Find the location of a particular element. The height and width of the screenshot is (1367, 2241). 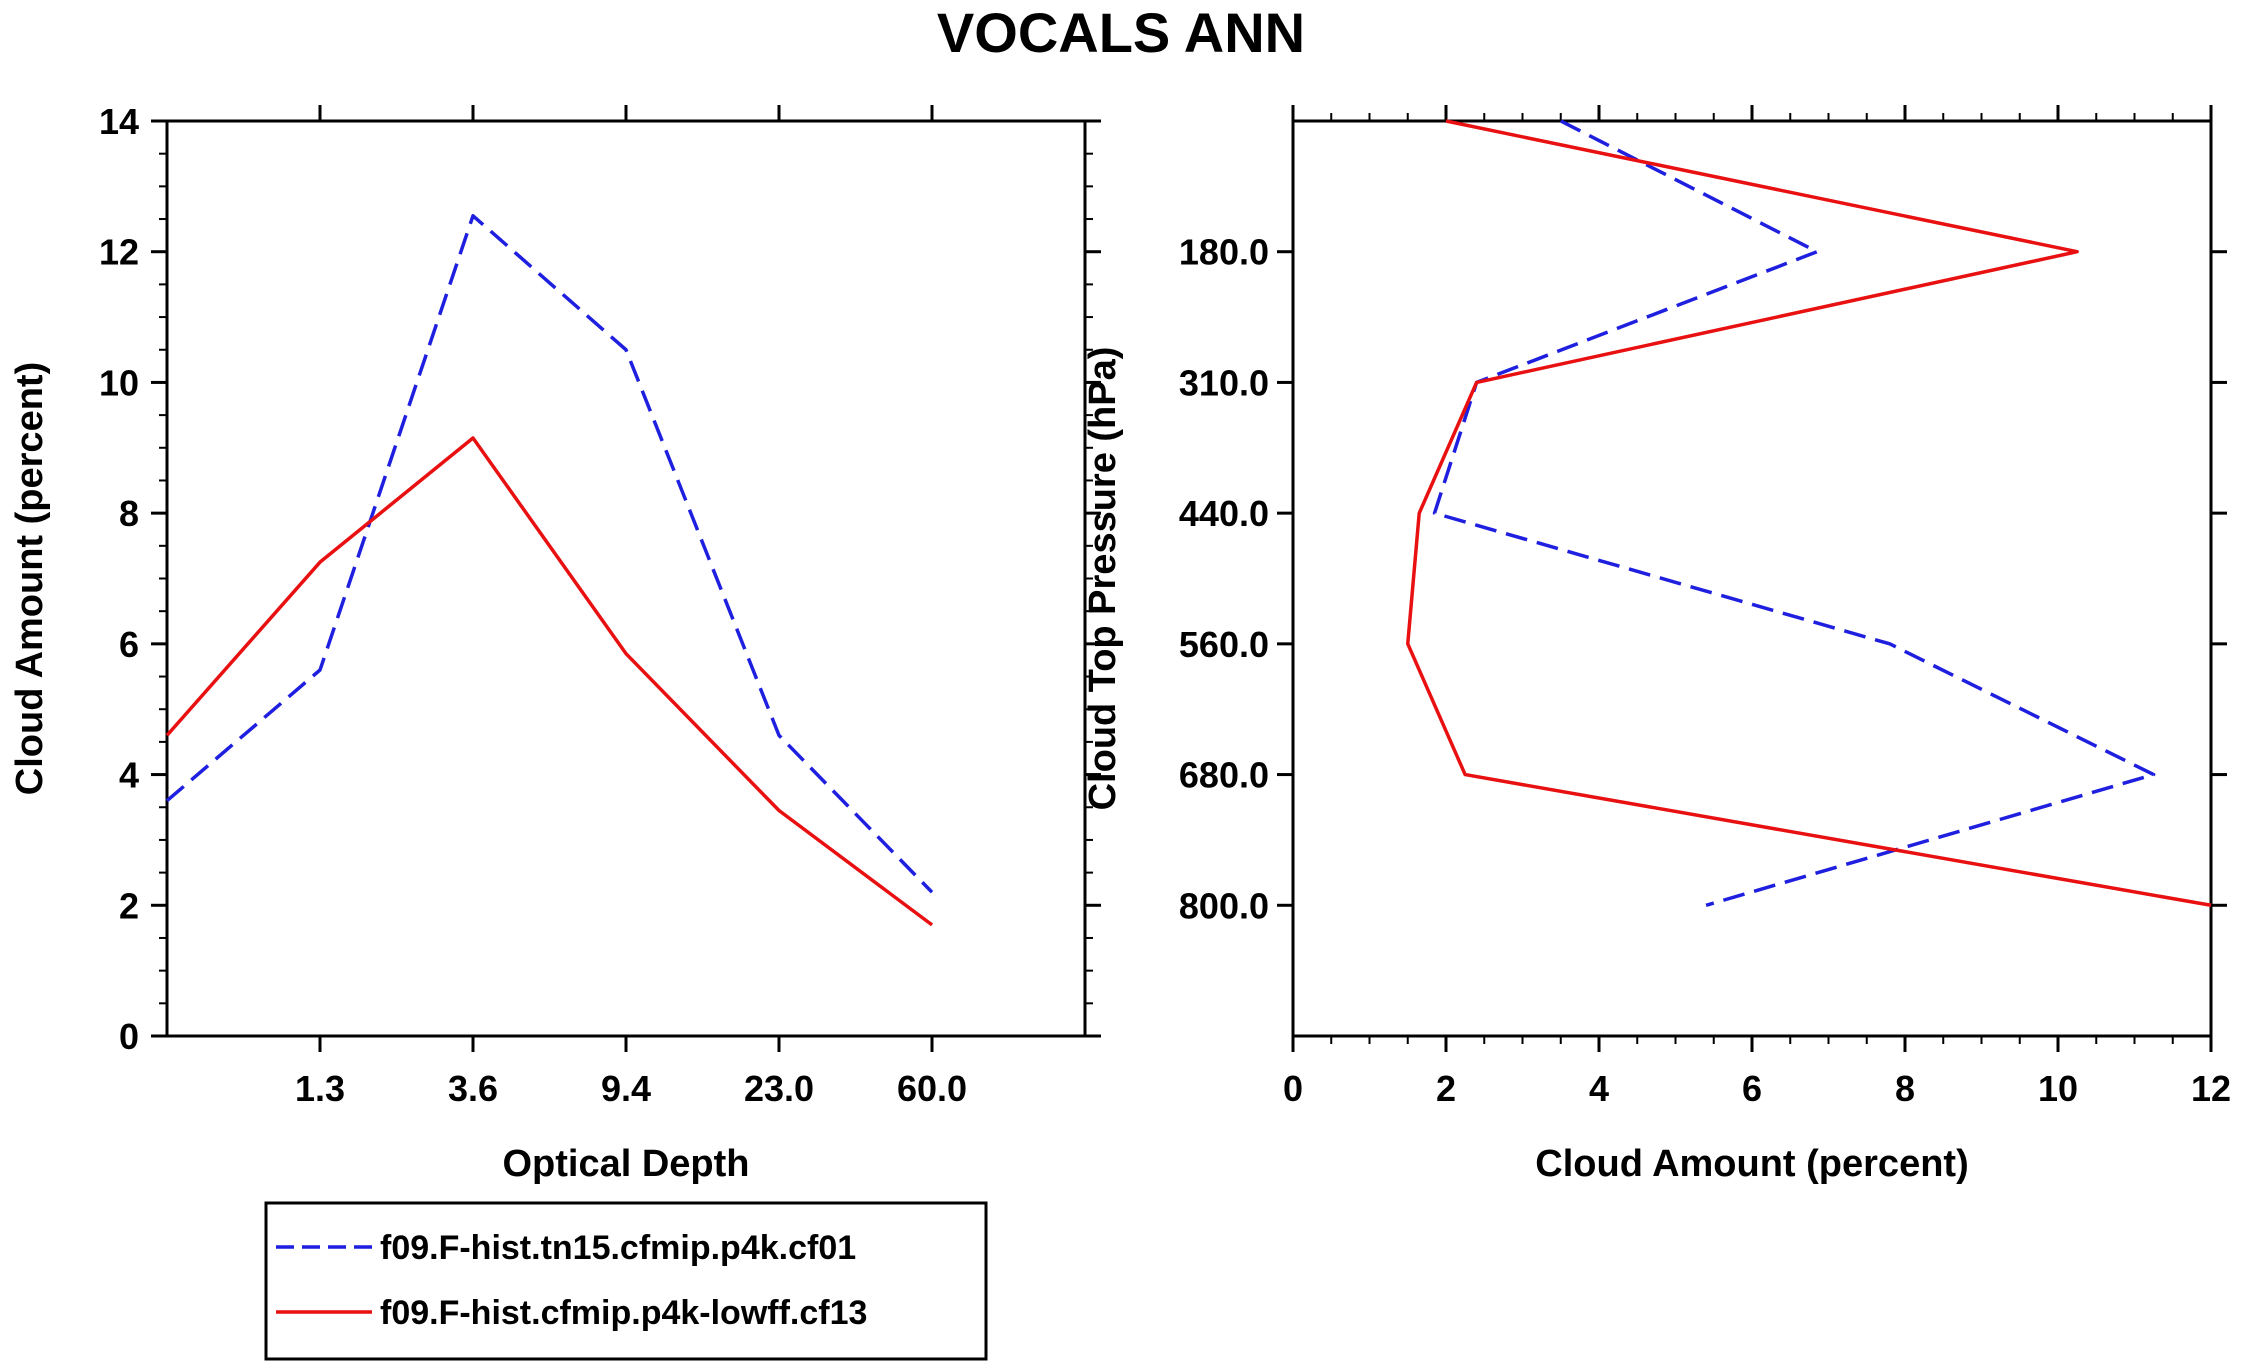

x-tick-label: 12 is located at coordinates (2211, 1088).